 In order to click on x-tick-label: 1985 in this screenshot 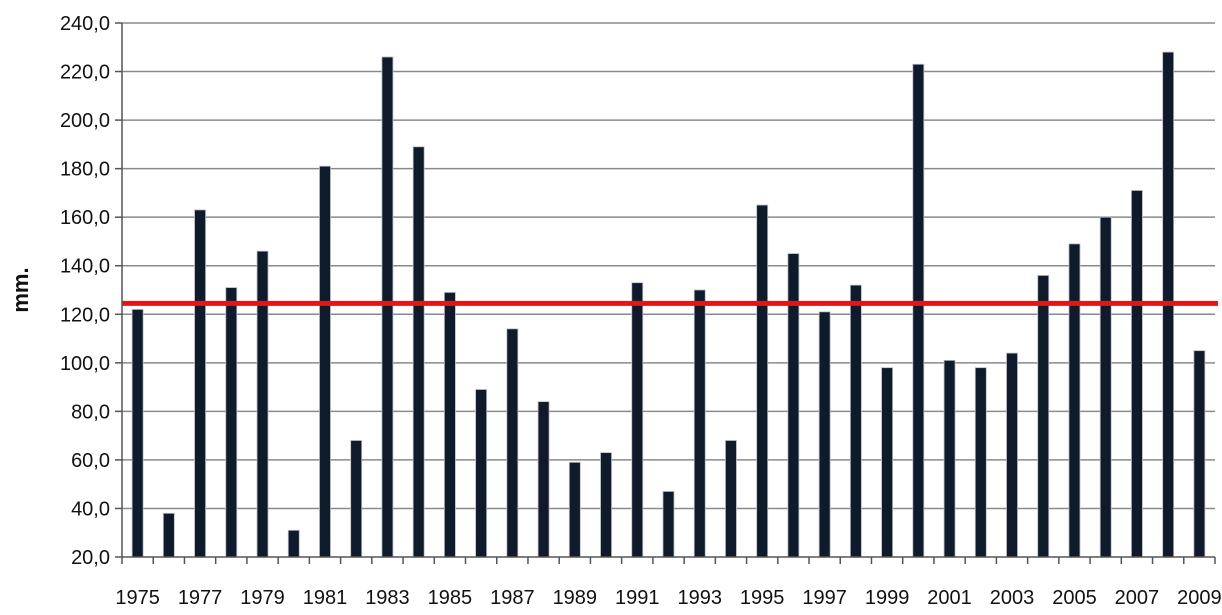, I will do `click(450, 598)`.